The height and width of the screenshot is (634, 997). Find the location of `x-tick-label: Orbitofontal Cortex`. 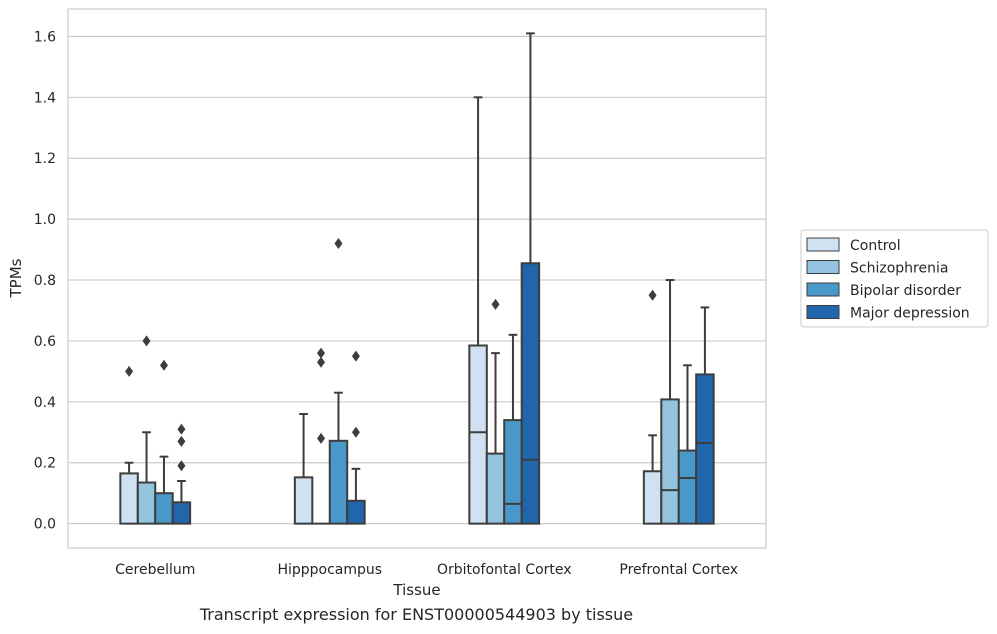

x-tick-label: Orbitofontal Cortex is located at coordinates (504, 570).